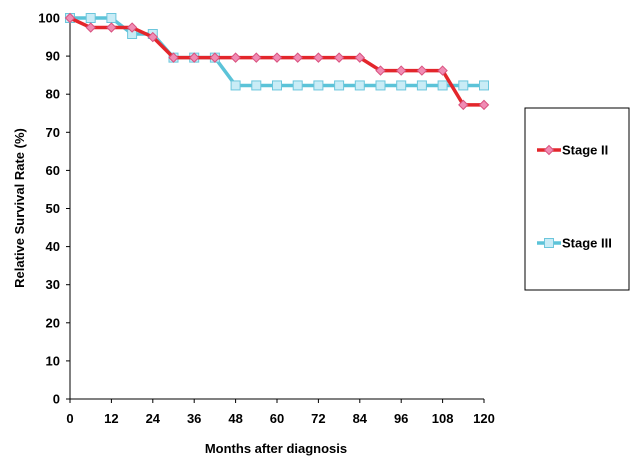 This screenshot has width=638, height=465. I want to click on x-tick-label: 60, so click(277, 418).